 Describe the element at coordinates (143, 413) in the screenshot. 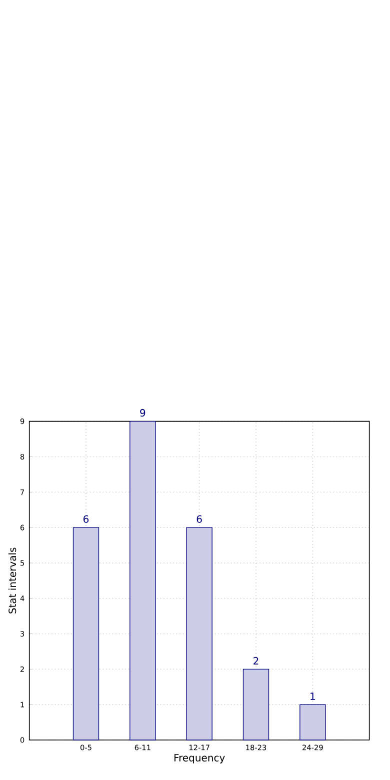

I see `data-label: 9` at that location.